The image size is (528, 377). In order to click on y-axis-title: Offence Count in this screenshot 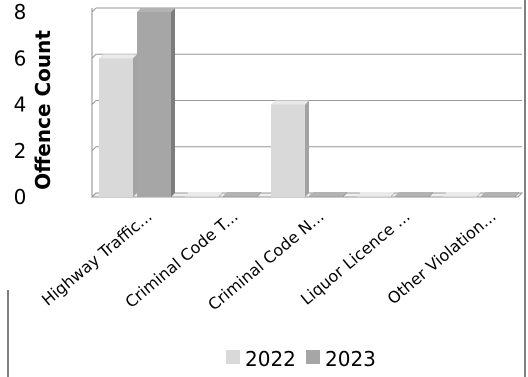, I will do `click(43, 110)`.